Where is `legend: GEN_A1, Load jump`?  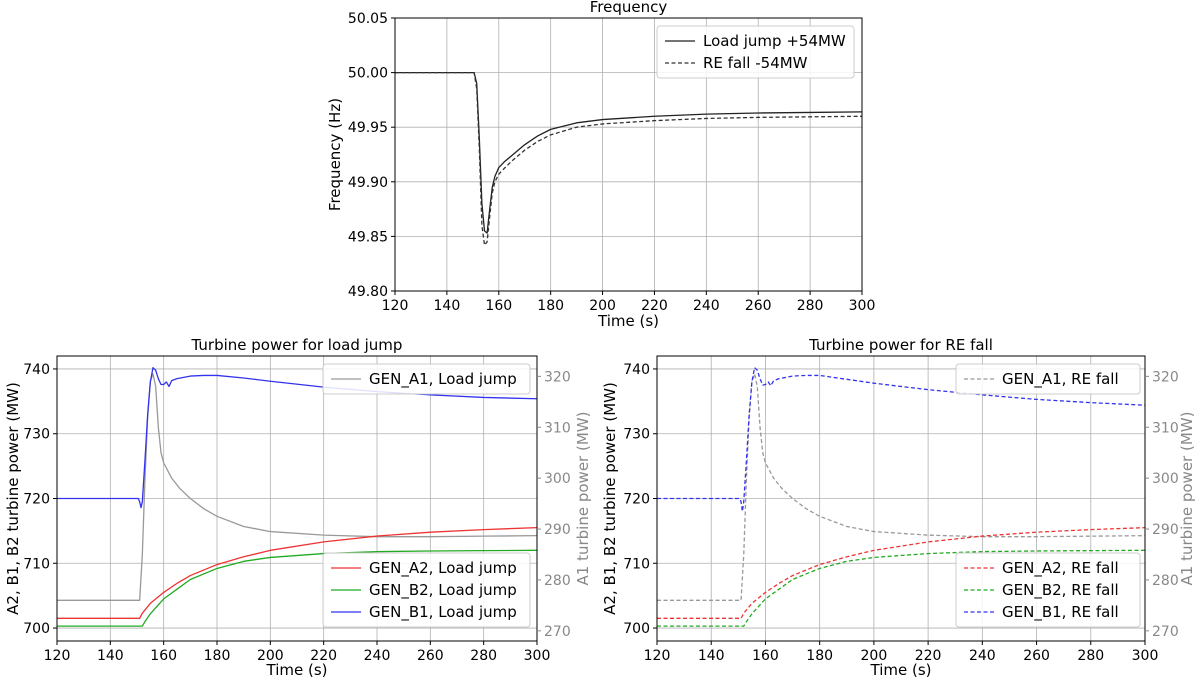 legend: GEN_A1, Load jump is located at coordinates (426, 379).